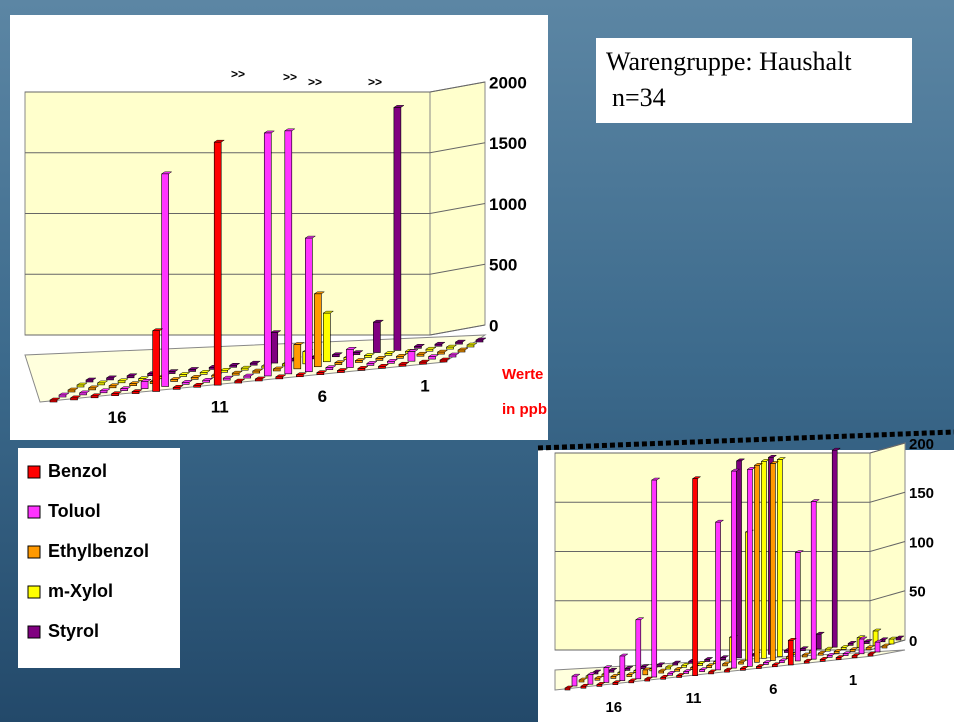  I want to click on y-tick-label: 200, so click(921, 444).